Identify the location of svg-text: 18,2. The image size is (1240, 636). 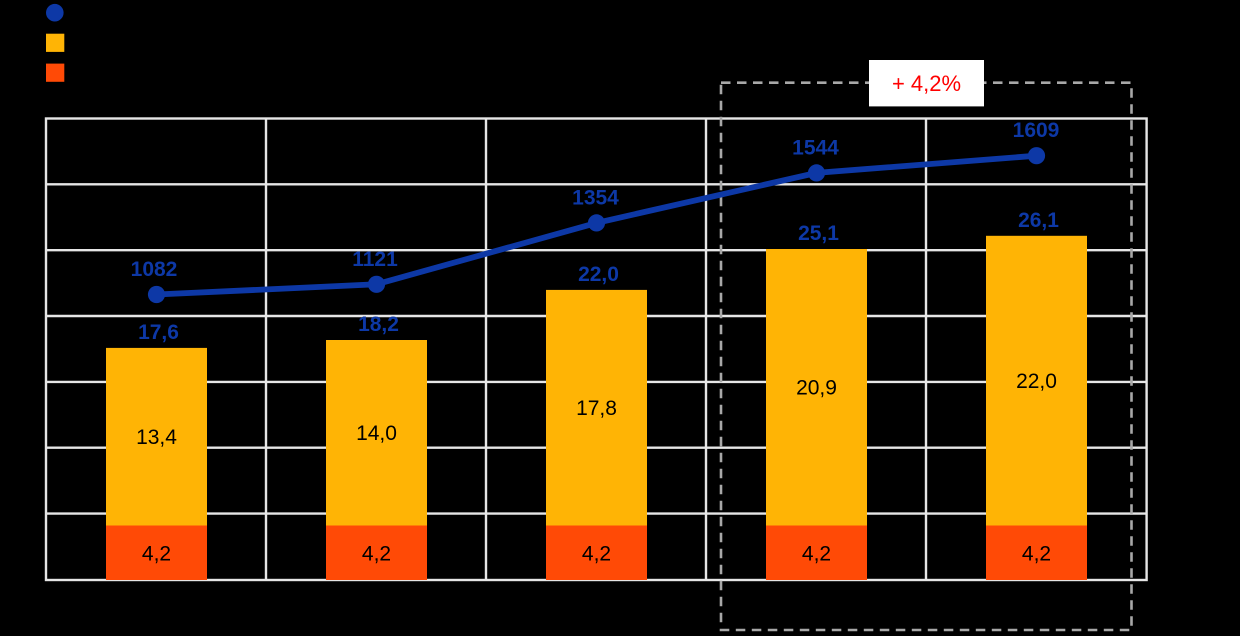
(378, 324).